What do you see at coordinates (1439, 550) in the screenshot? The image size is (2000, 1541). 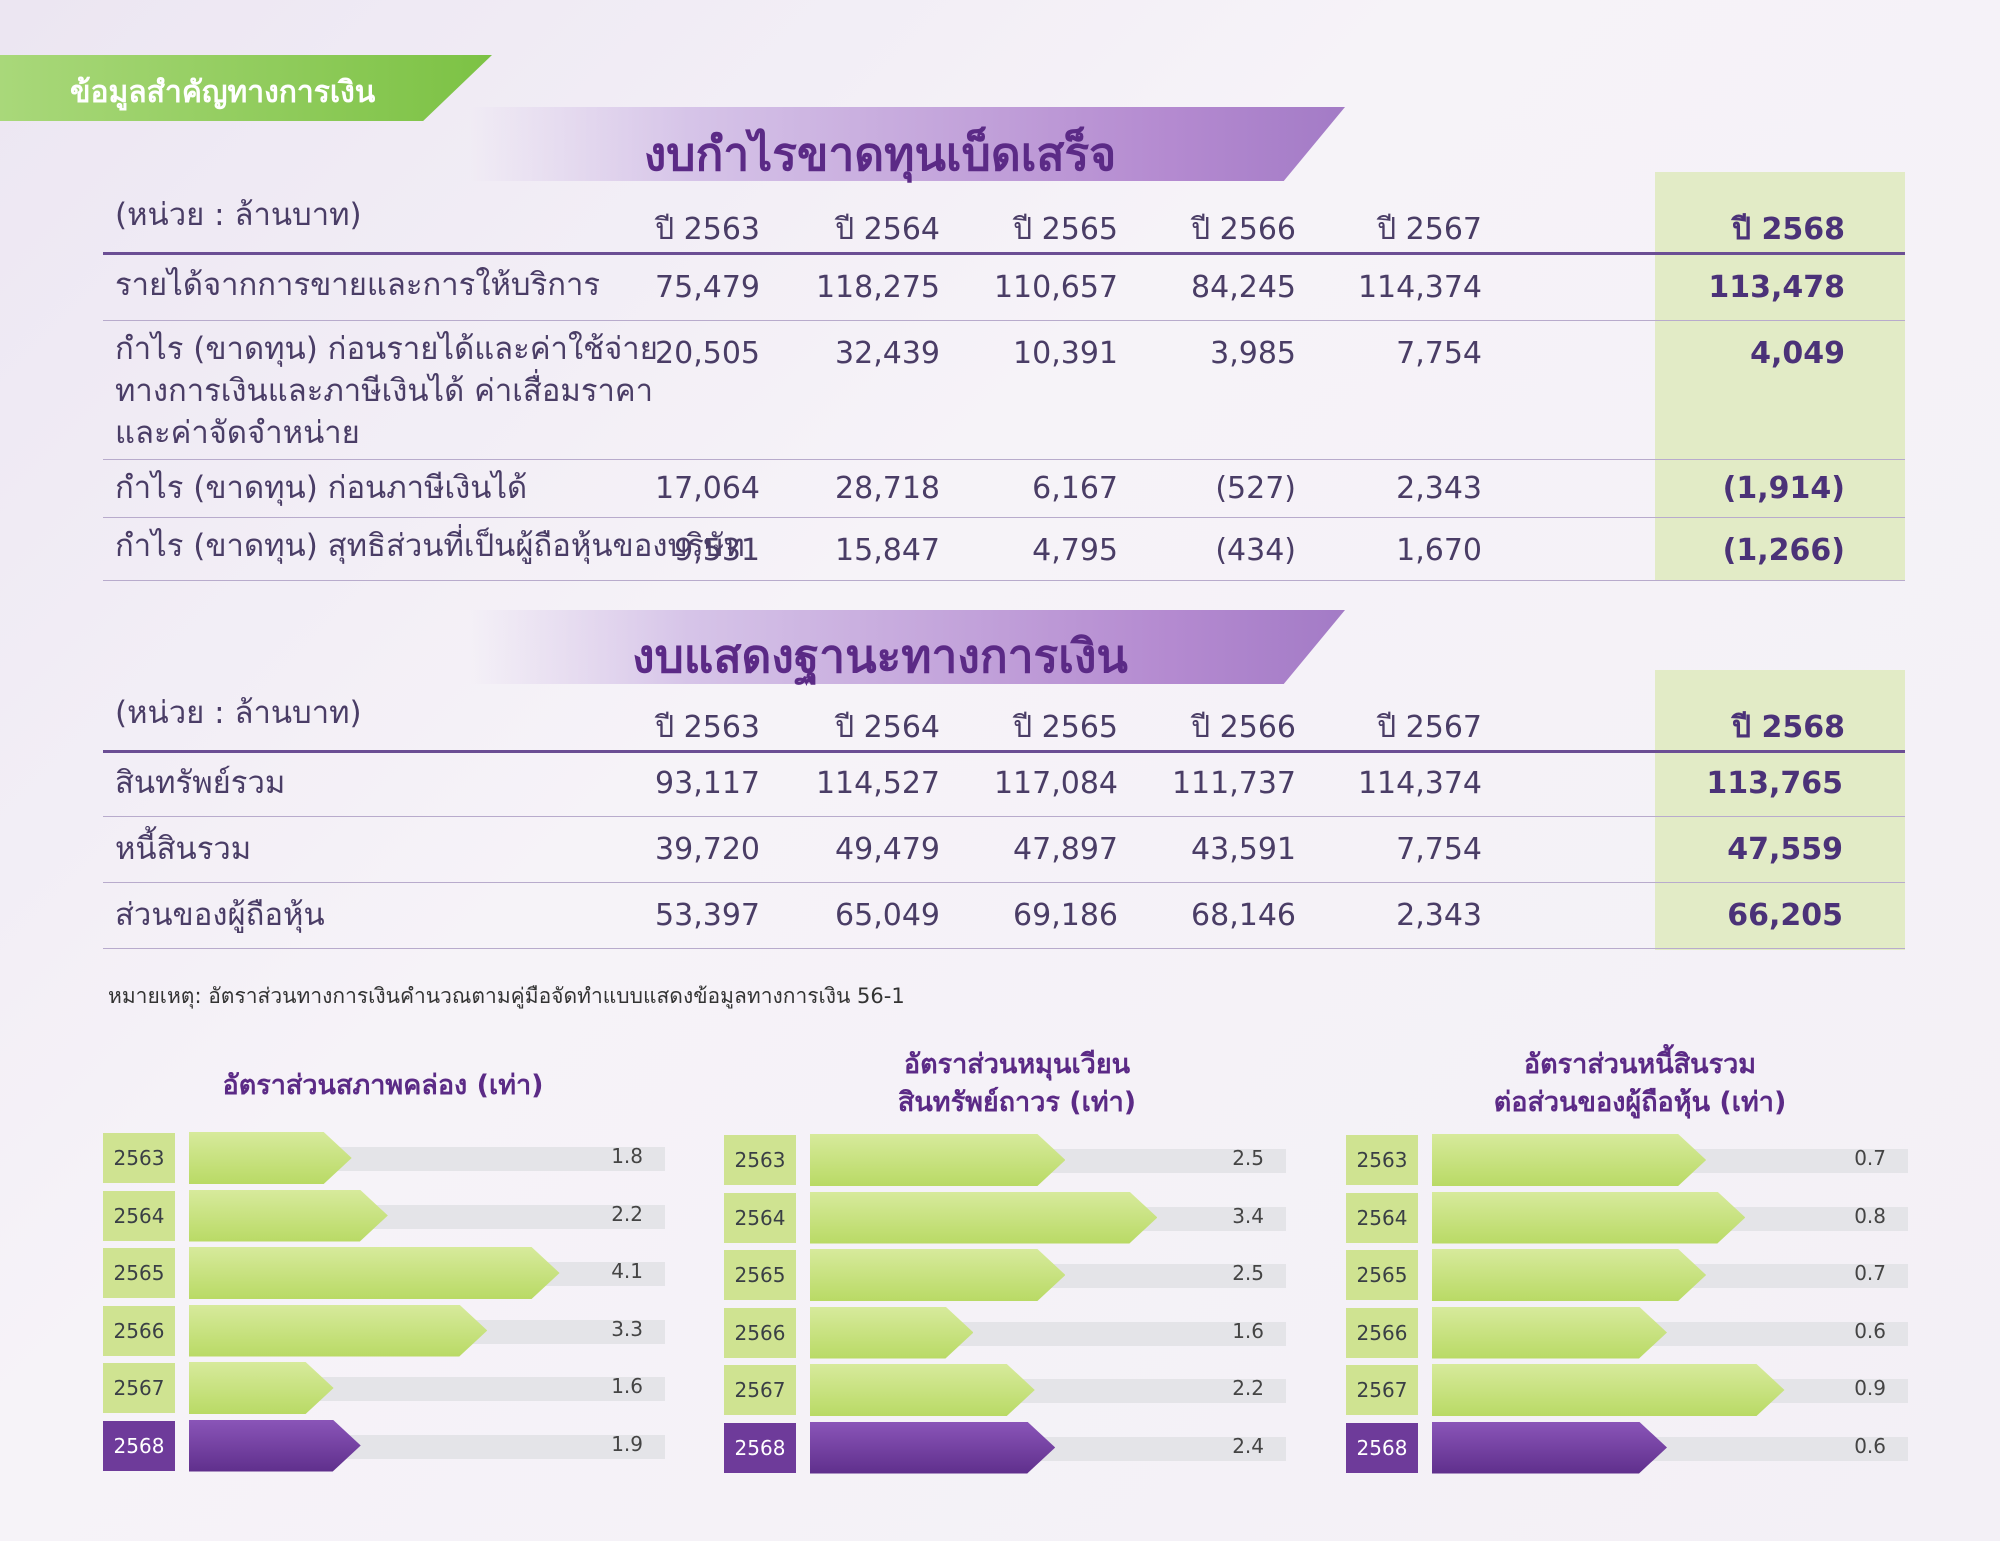 I see `cell-value: 1,670` at bounding box center [1439, 550].